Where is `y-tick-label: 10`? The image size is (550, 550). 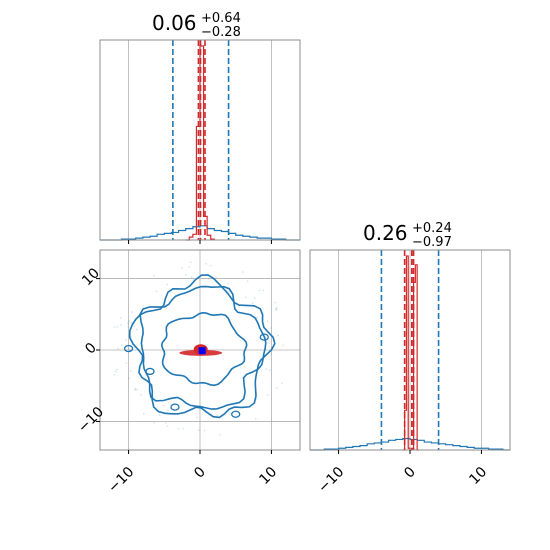 y-tick-label: 10 is located at coordinates (91, 277).